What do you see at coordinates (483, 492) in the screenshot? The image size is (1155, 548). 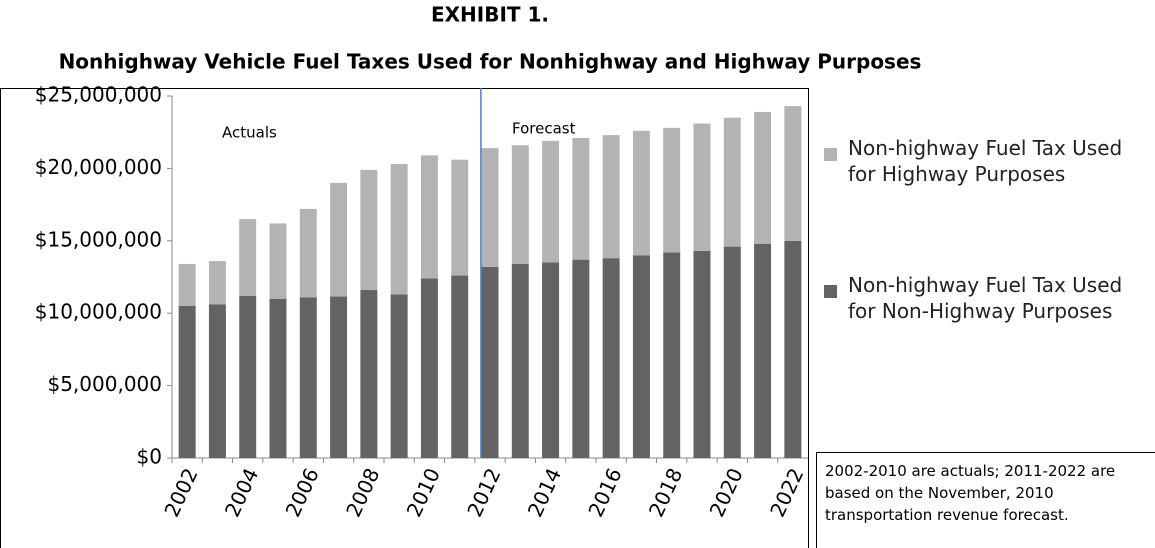 I see `x-tick-label: 2012` at bounding box center [483, 492].